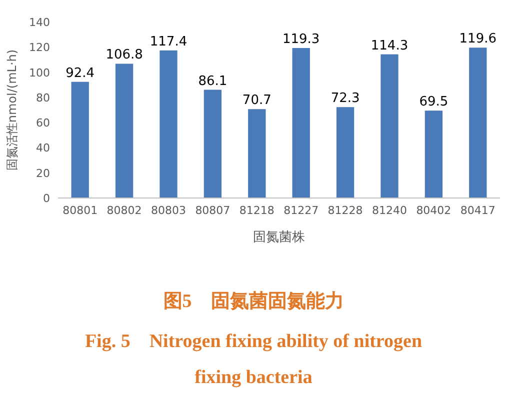 The image size is (507, 395). What do you see at coordinates (12, 110) in the screenshot?
I see `y-axis-title: 固氮活性nmol/(mL·h)` at bounding box center [12, 110].